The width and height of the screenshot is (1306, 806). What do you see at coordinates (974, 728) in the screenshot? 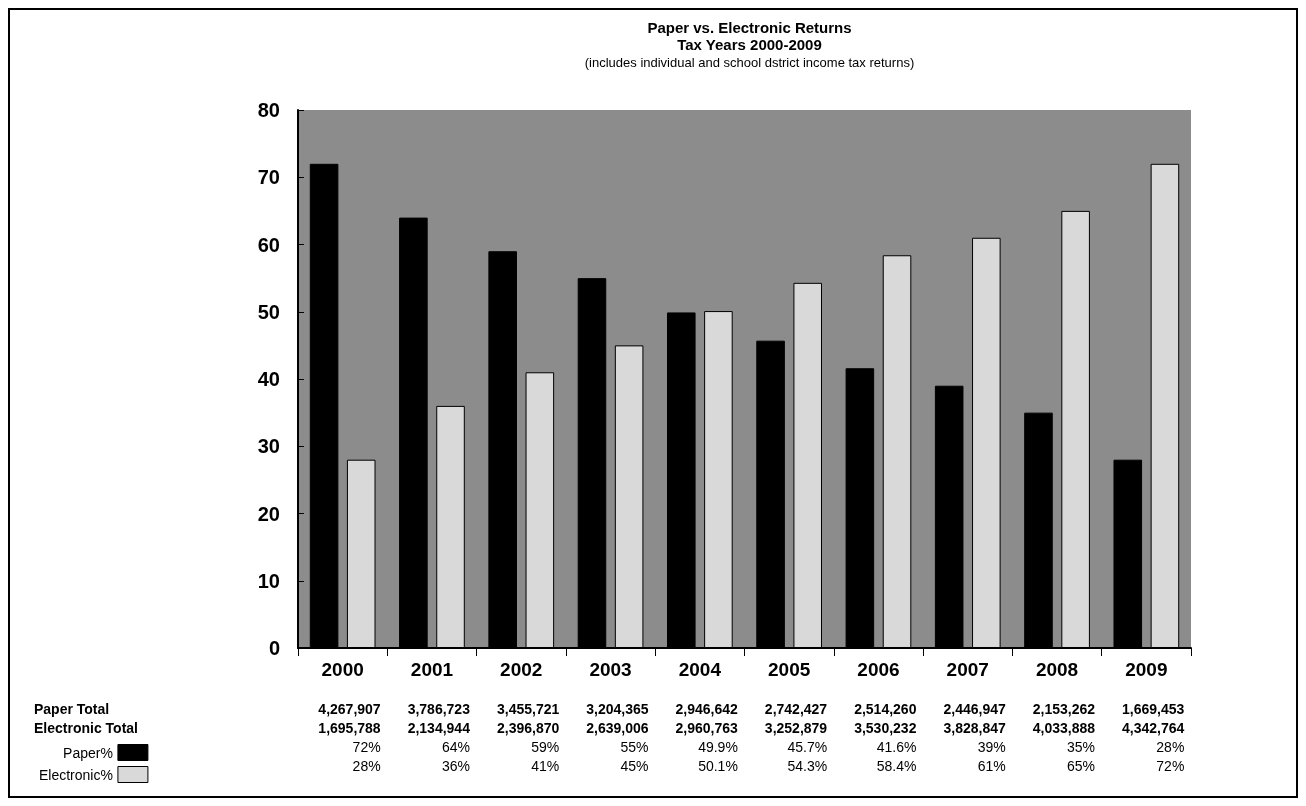
I see `text: 3,828,847` at bounding box center [974, 728].